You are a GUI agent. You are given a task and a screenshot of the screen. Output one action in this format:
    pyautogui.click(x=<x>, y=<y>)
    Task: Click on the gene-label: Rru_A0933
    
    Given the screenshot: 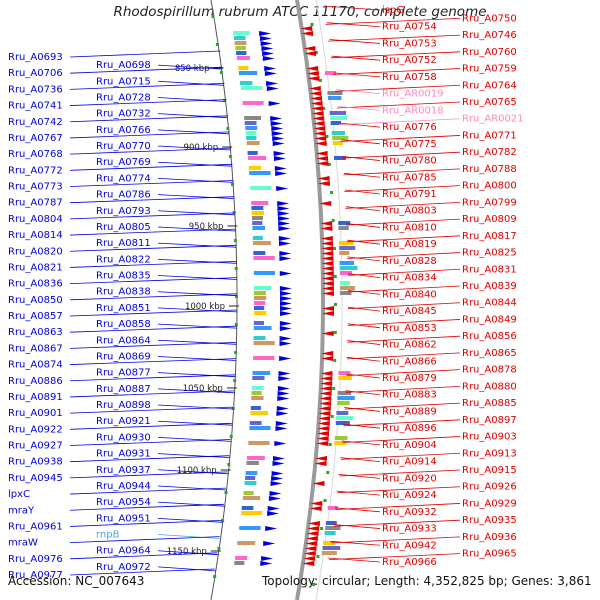 What is the action you would take?
    pyautogui.click(x=409, y=529)
    